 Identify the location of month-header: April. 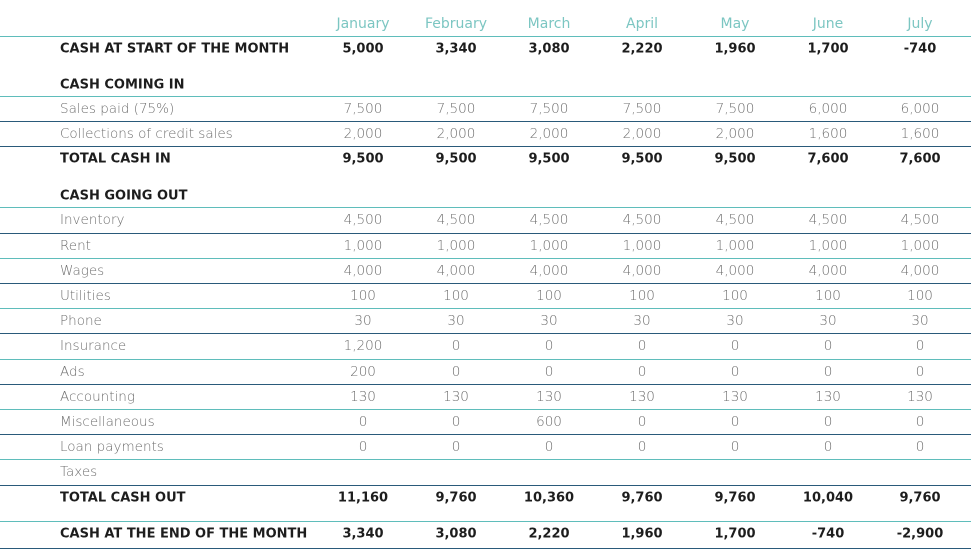
(642, 24).